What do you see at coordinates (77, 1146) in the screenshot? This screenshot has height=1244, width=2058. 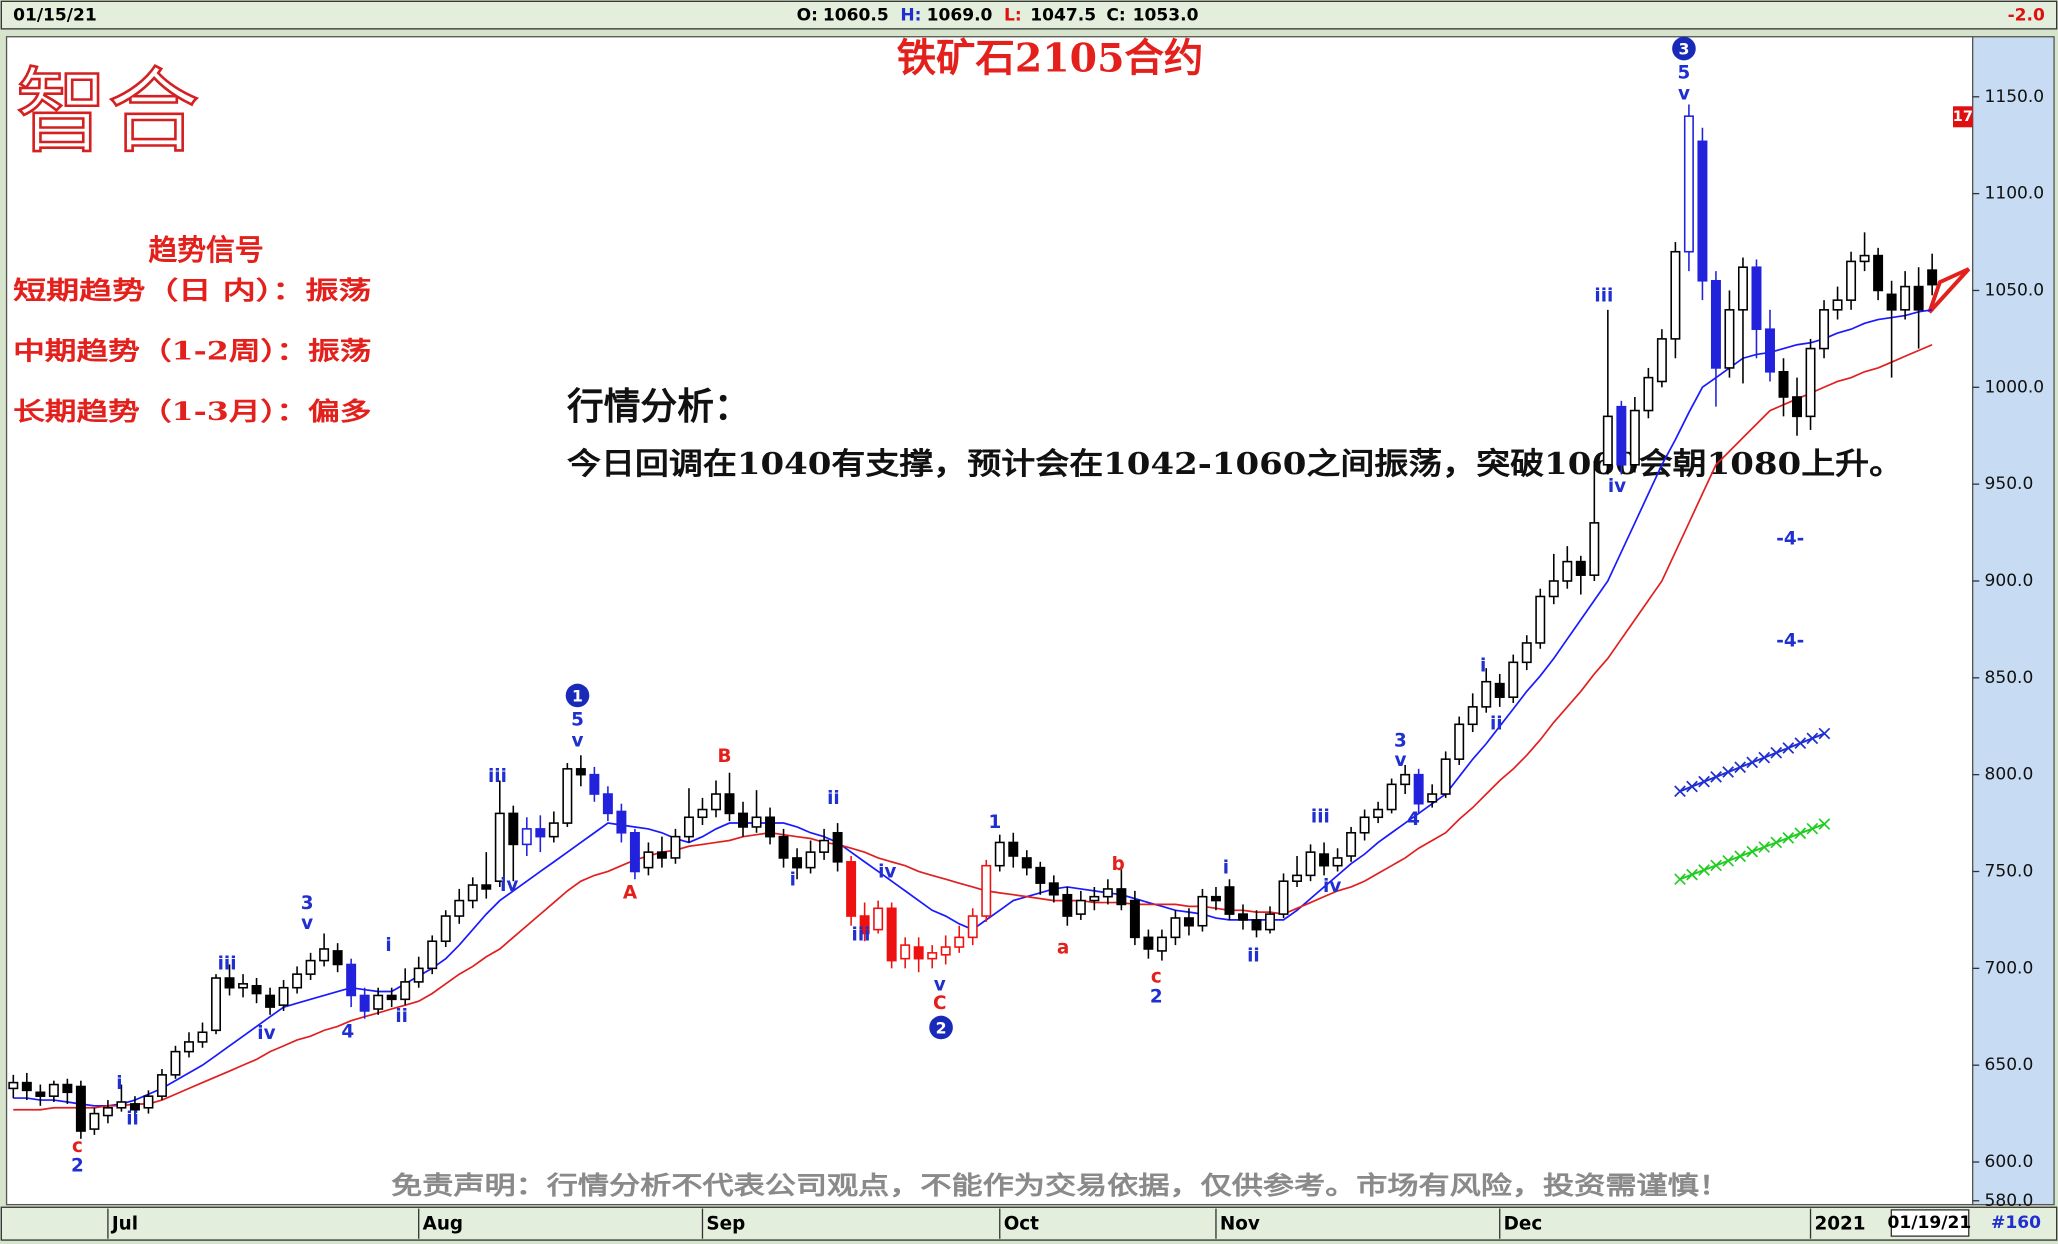 I see `wave-label: c` at bounding box center [77, 1146].